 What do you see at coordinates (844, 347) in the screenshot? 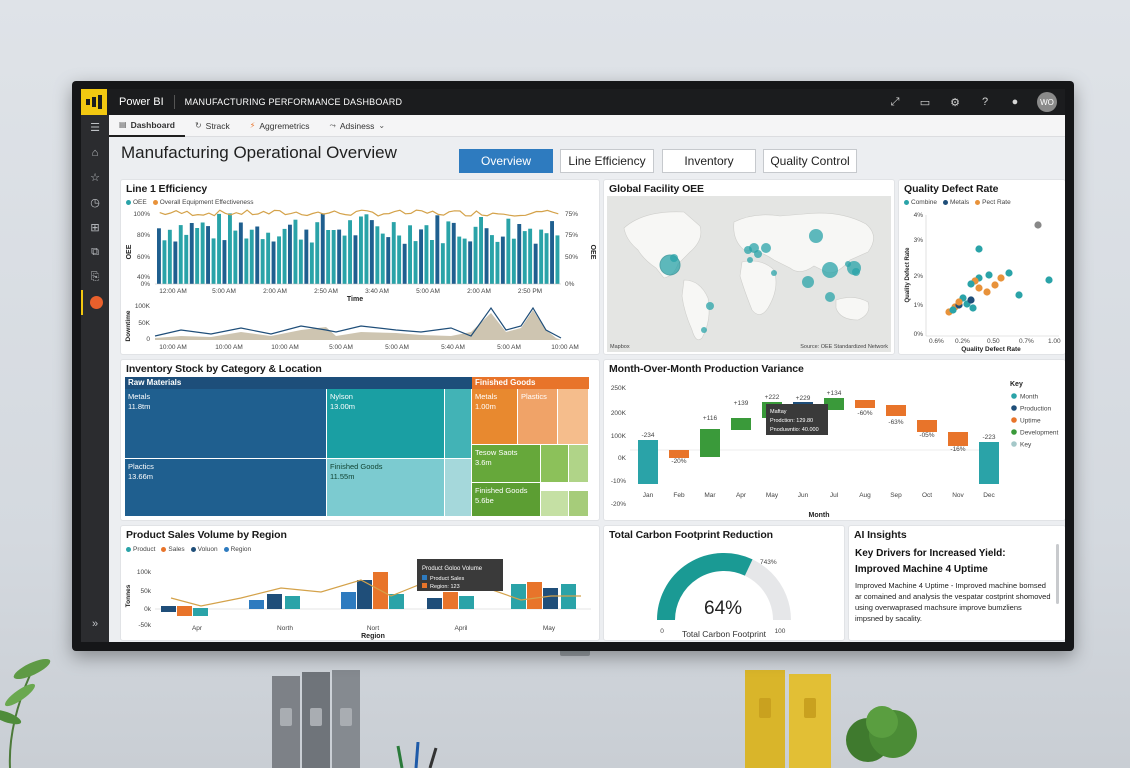
I see `map-source: Source: OEE Standardized Network` at bounding box center [844, 347].